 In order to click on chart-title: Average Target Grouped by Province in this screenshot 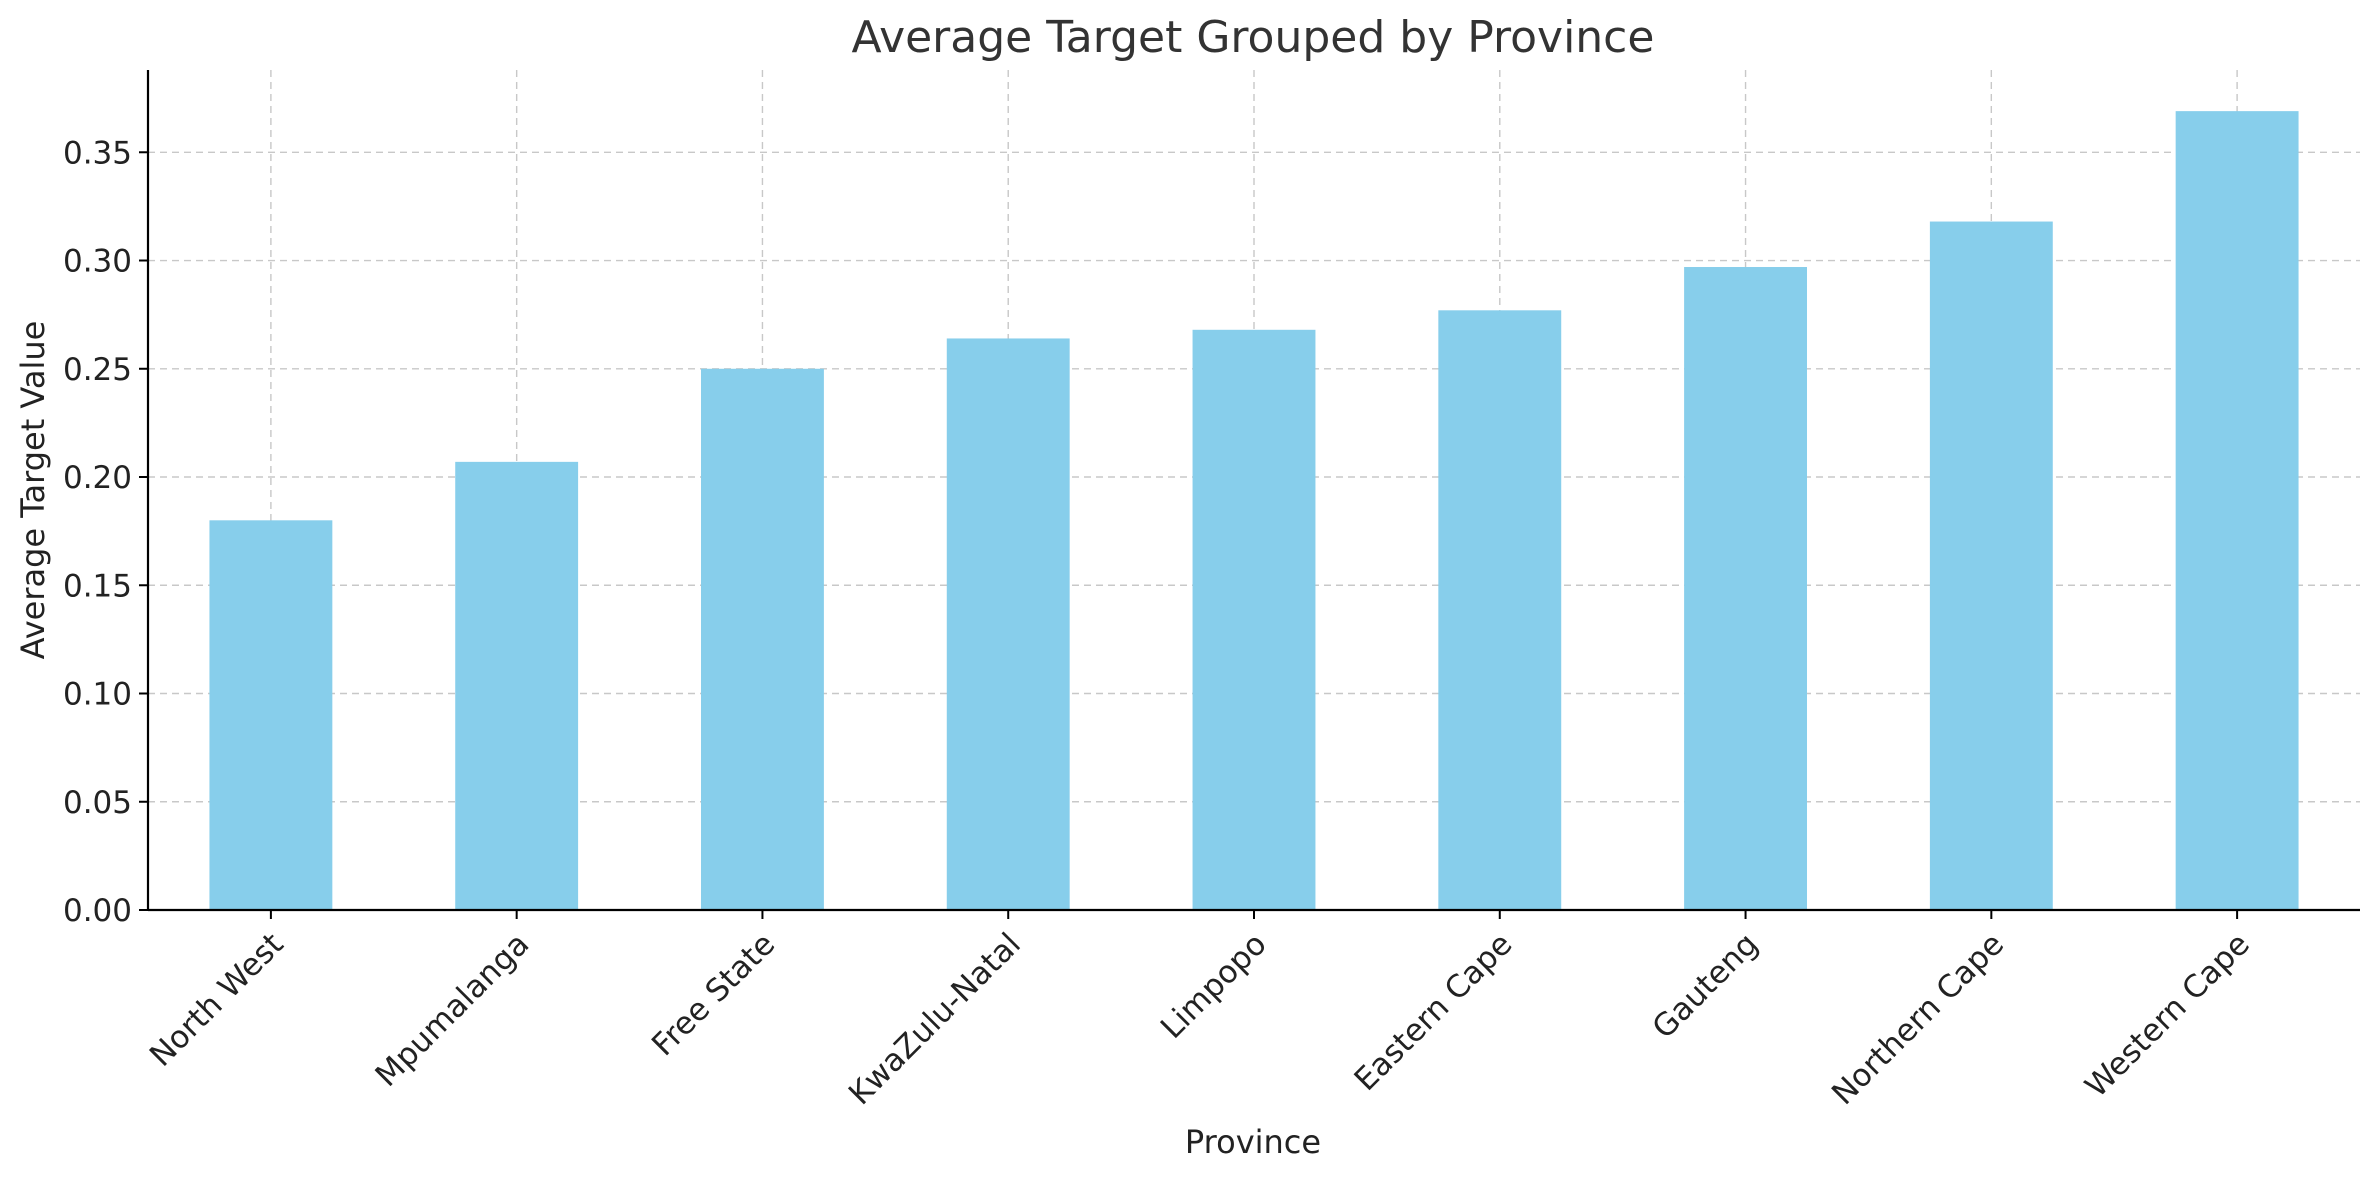, I will do `click(1253, 37)`.